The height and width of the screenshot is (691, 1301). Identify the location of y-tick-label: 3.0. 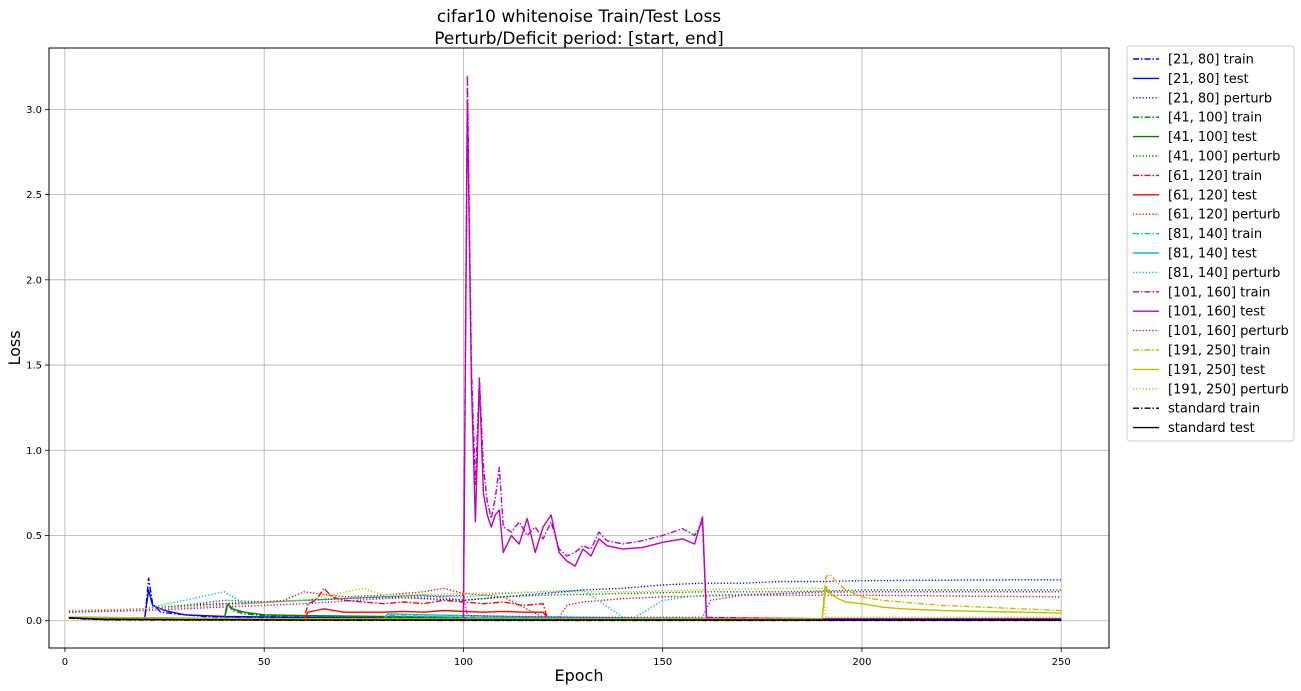
(34, 110).